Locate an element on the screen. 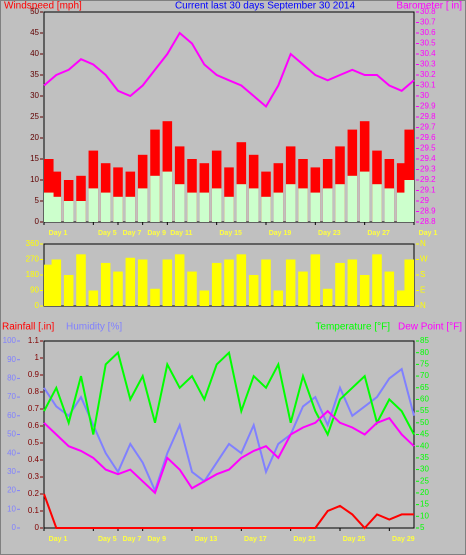  tick-label: 0.6 is located at coordinates (34, 425).